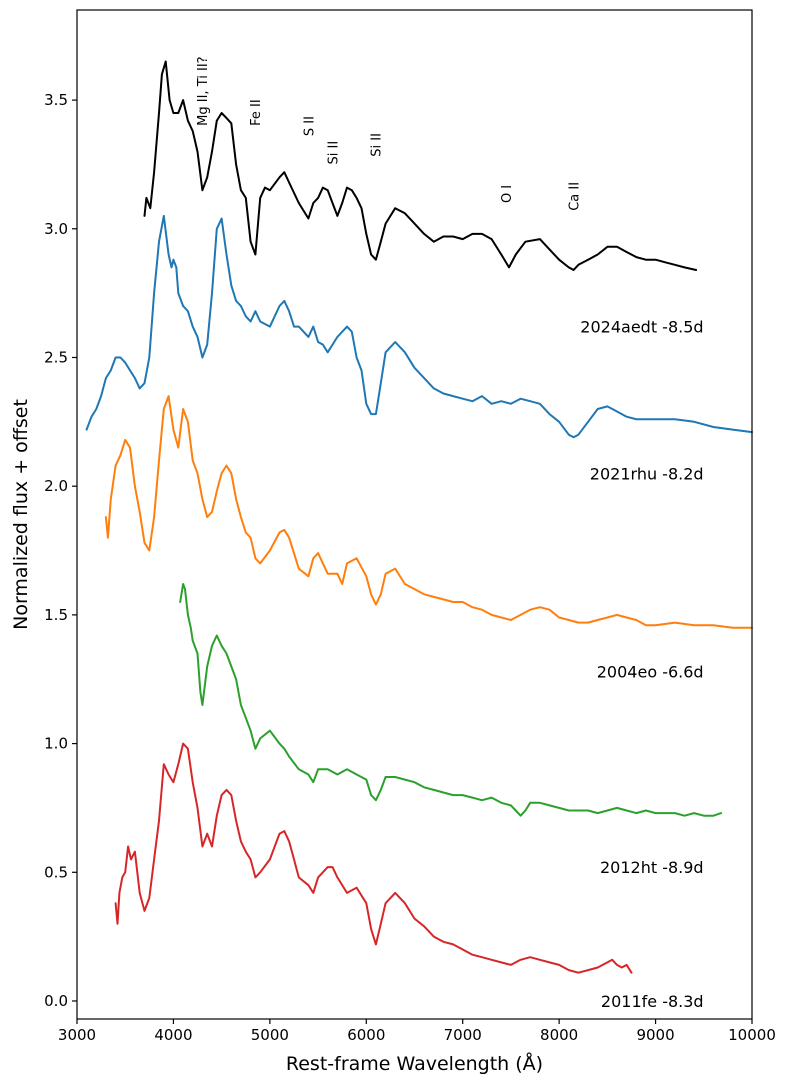 The height and width of the screenshot is (1087, 792). What do you see at coordinates (56, 1001) in the screenshot?
I see `y-tick-label: 0.0` at bounding box center [56, 1001].